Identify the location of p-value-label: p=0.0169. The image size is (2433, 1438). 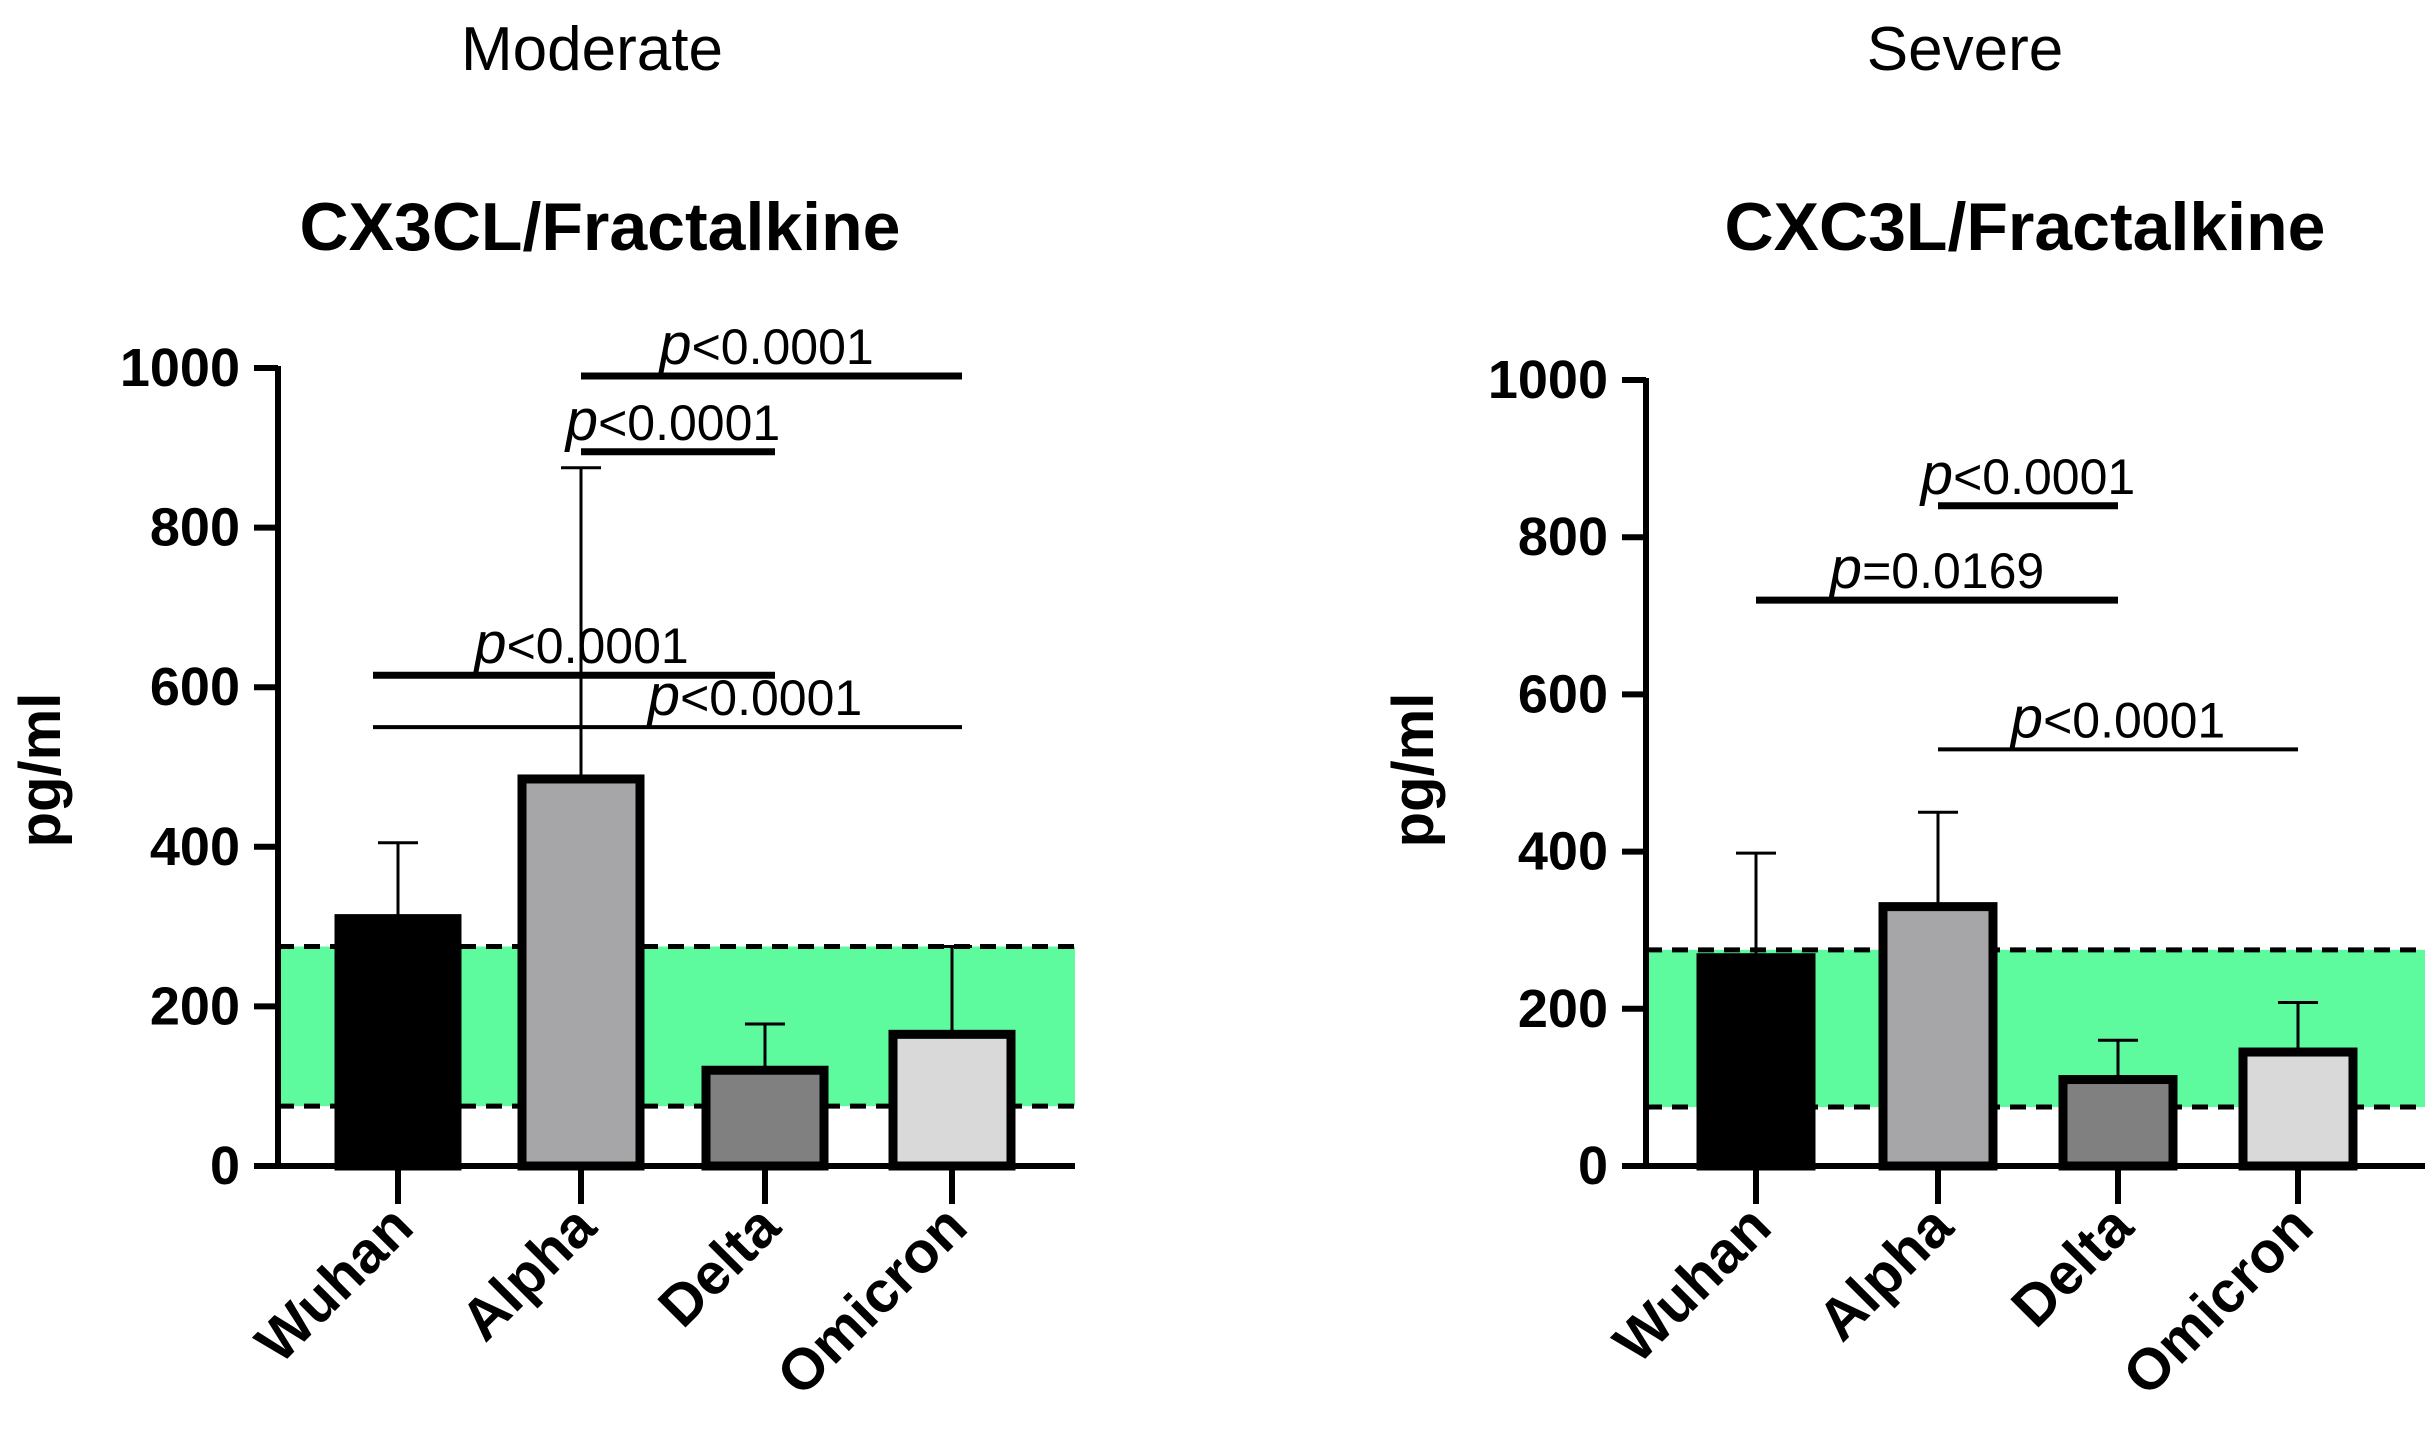
(1936, 568).